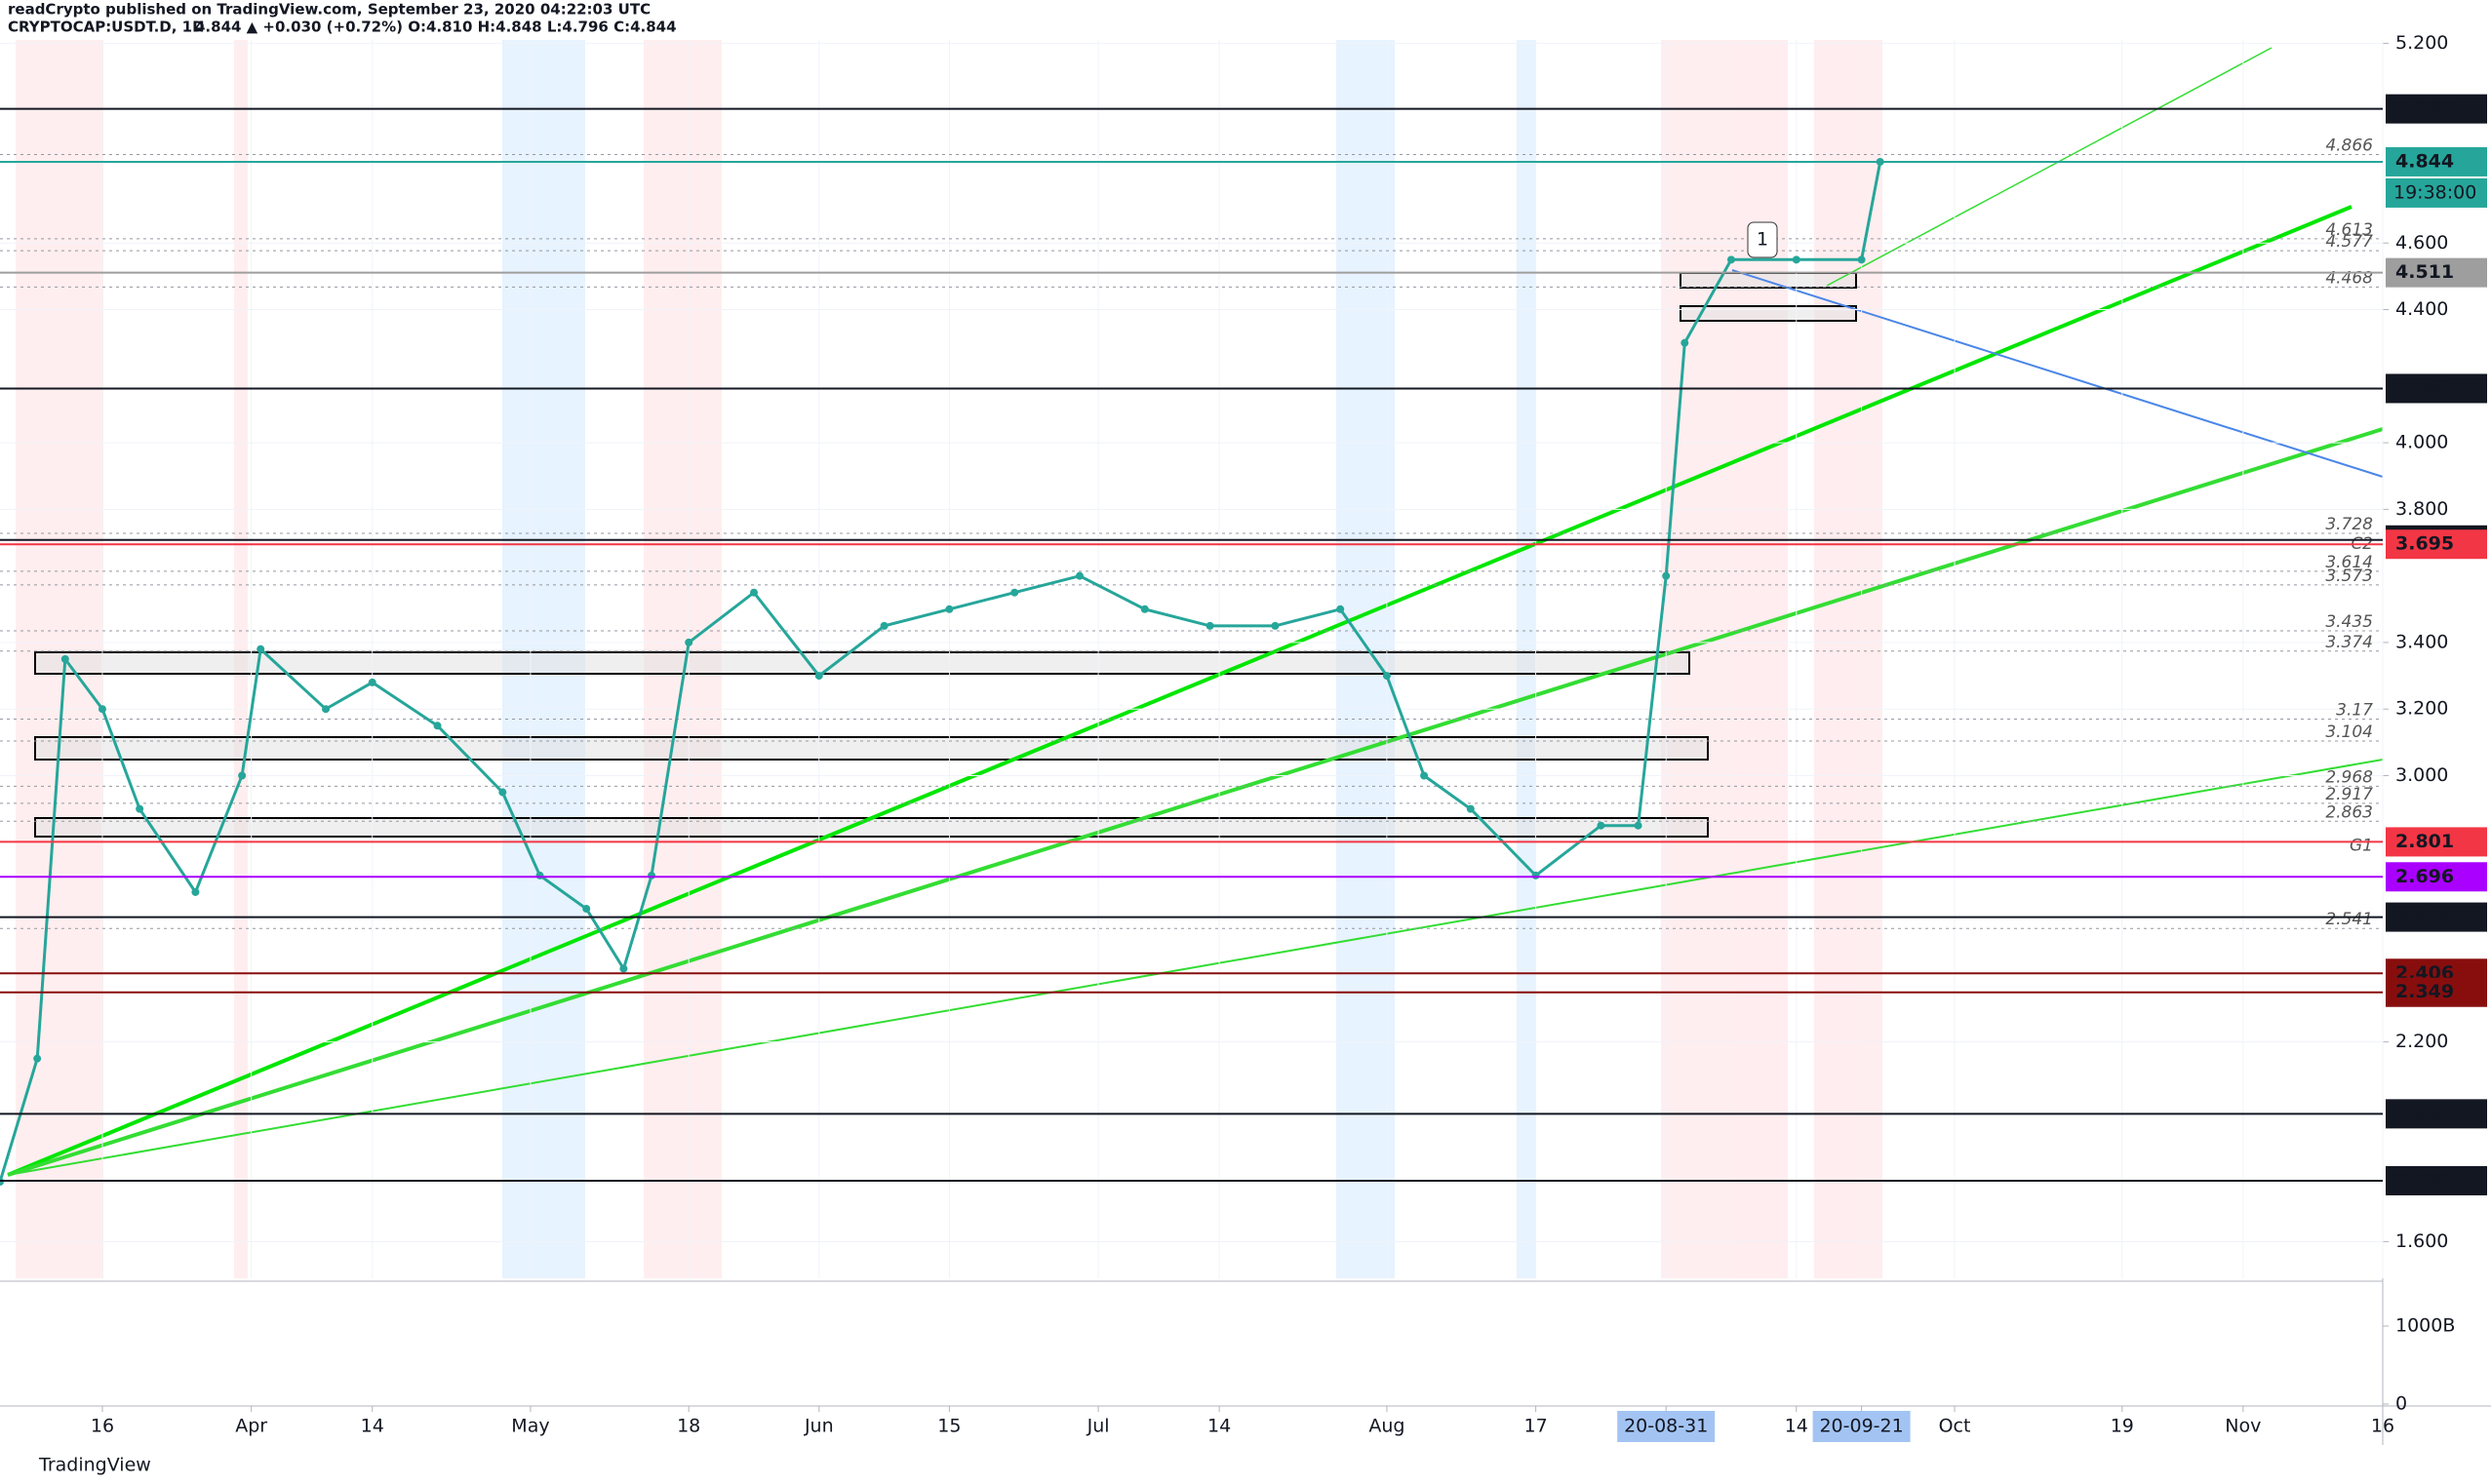 This screenshot has height=1484, width=2491. I want to click on y-tick-label: 3.000, so click(2421, 775).